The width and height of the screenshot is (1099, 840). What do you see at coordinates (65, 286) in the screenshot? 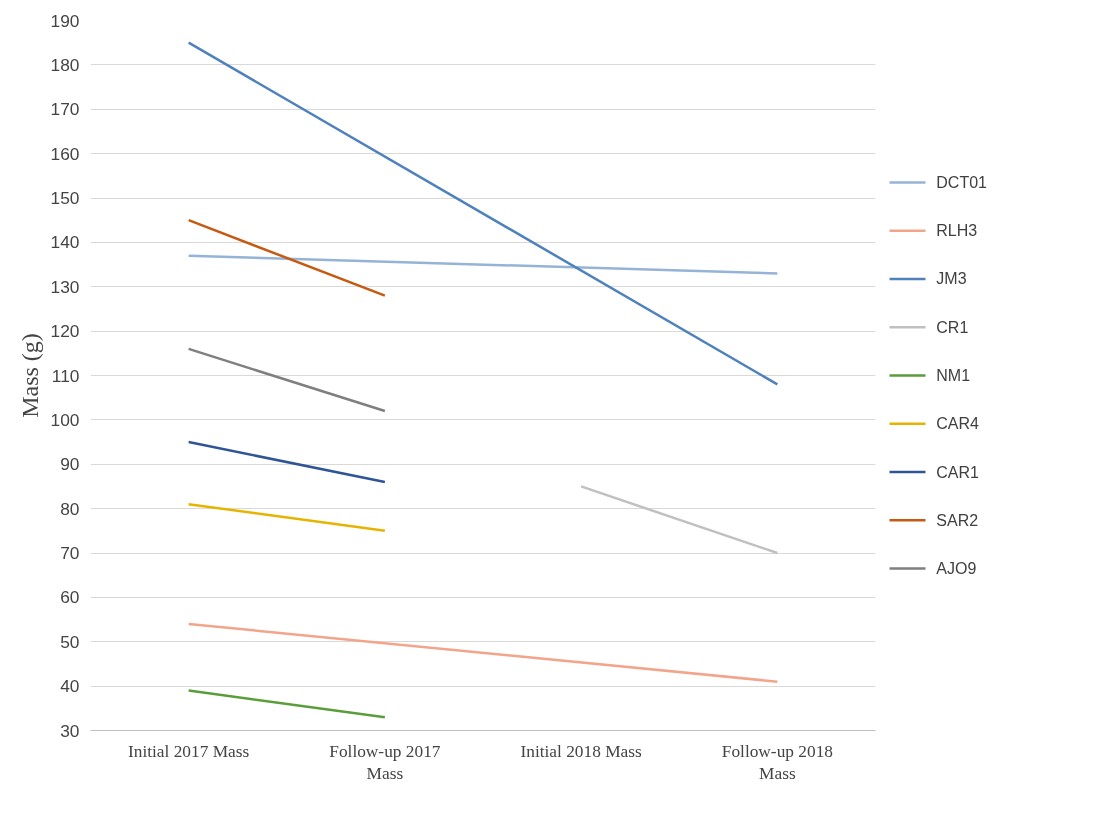
I see `y-tick-label: 130` at bounding box center [65, 286].